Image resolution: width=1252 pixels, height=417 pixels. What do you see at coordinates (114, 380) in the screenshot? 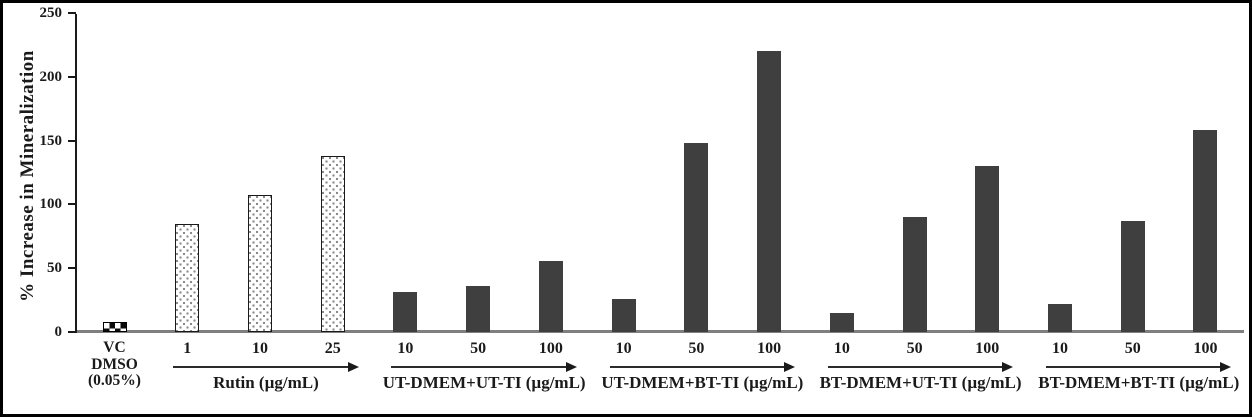
I see `control-label-line: (0.05%)` at bounding box center [114, 380].